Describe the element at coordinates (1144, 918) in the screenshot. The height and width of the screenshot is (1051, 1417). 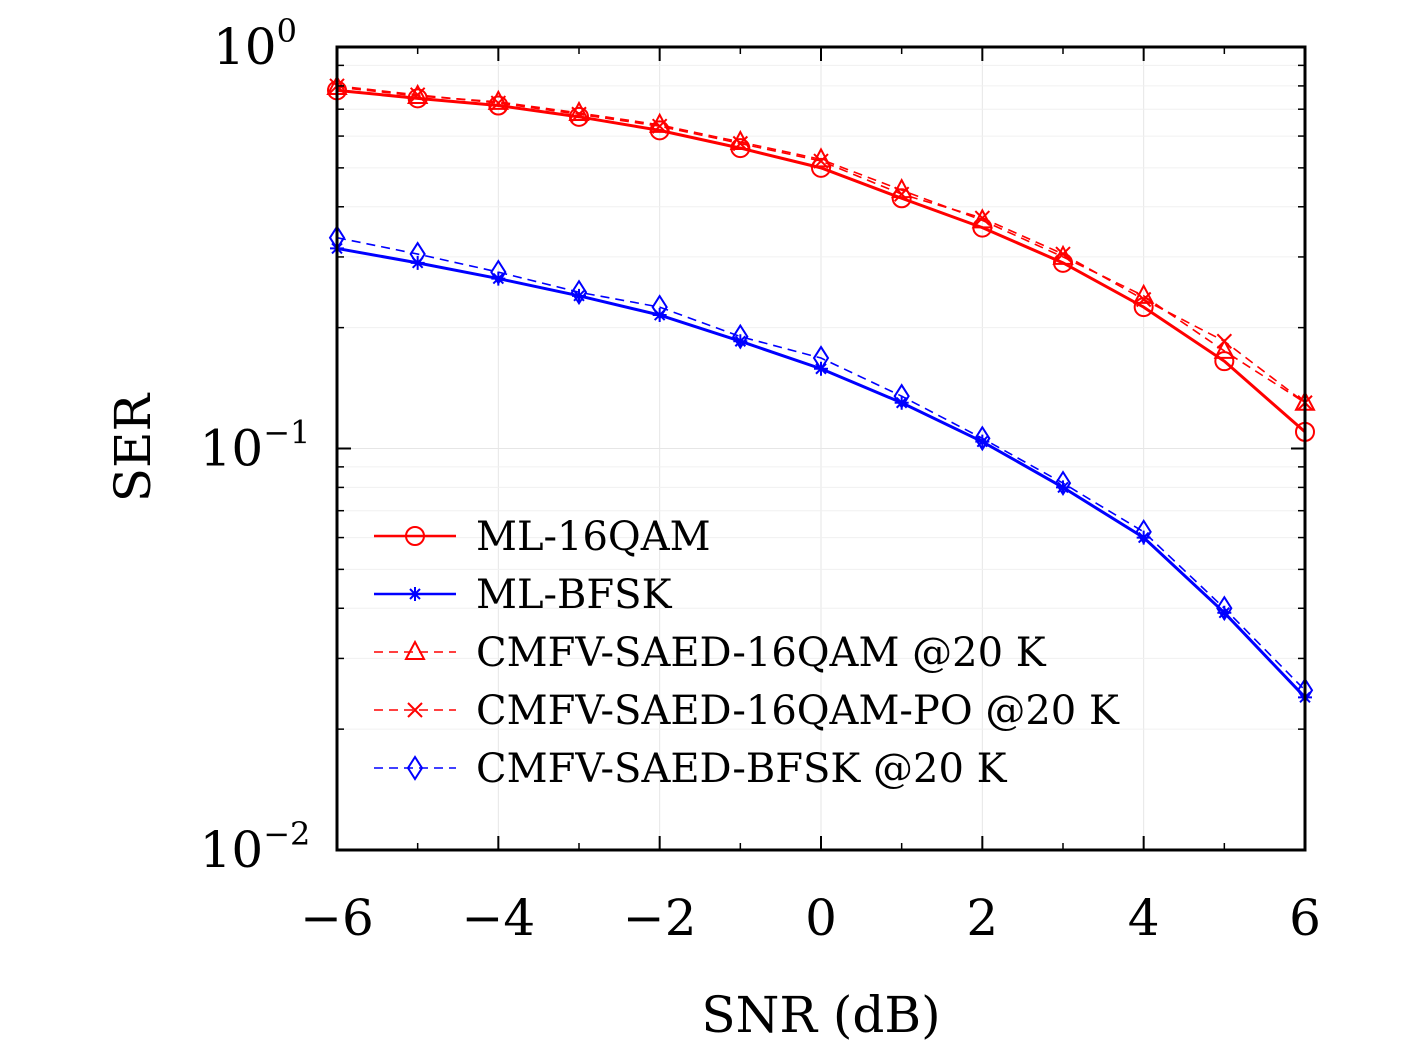
I see `x-tick-label: 4` at that location.